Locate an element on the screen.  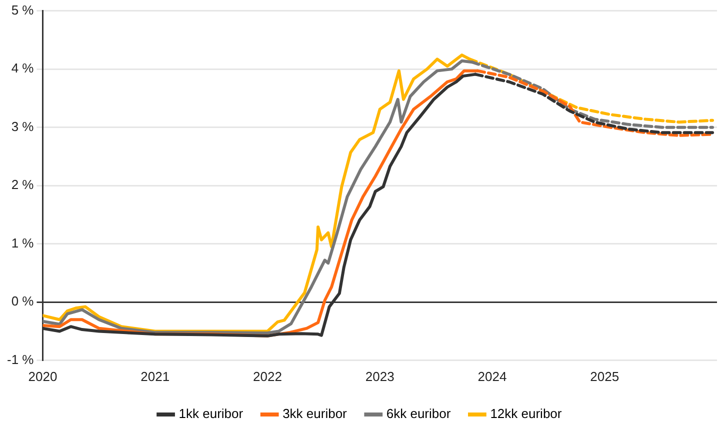
y-tick-label: 1 % is located at coordinates (22, 242).